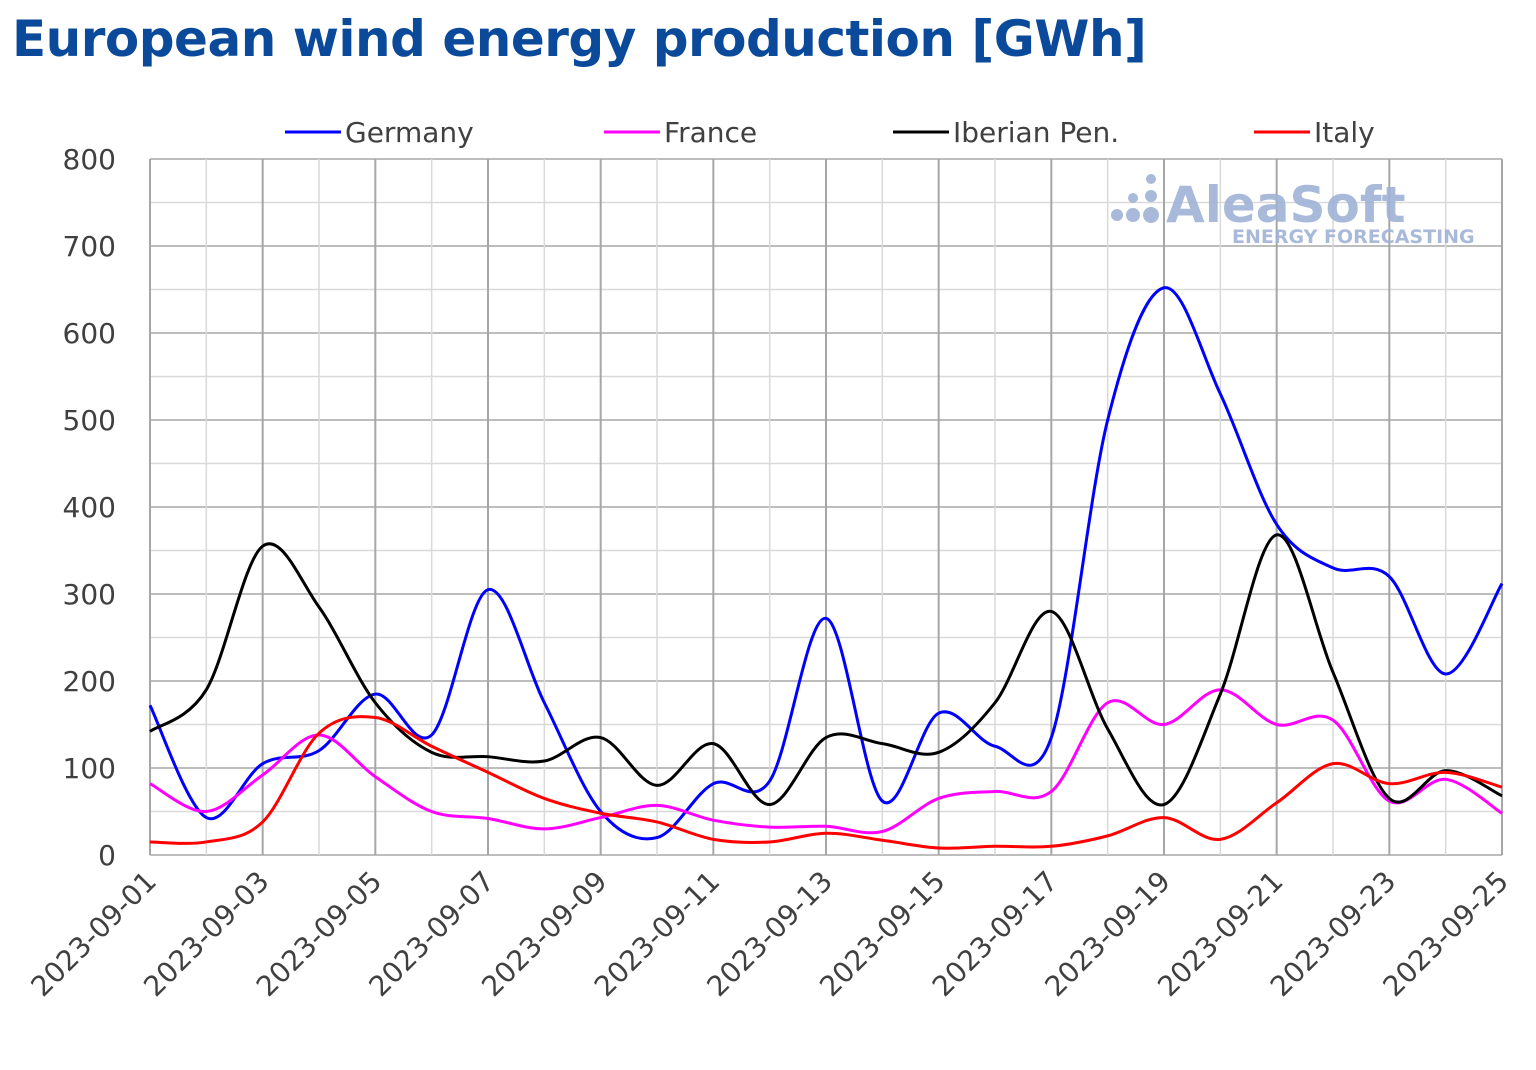  Describe the element at coordinates (89, 333) in the screenshot. I see `y-tick-label: 600` at that location.